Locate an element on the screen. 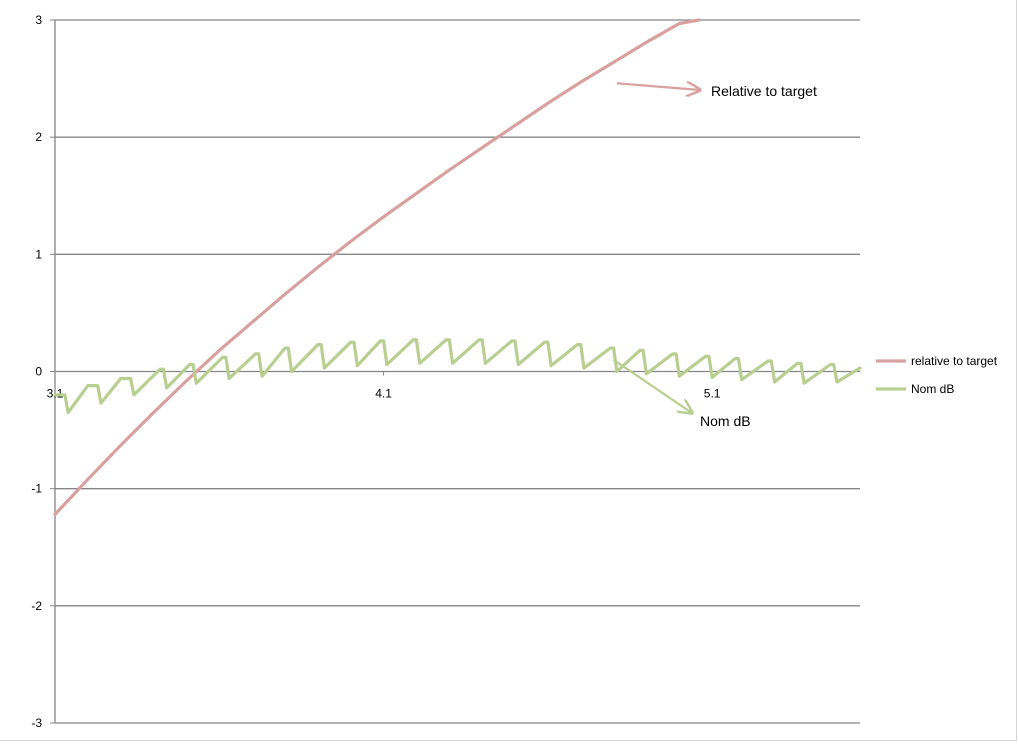  x-tick-label: 5.1 is located at coordinates (712, 394).